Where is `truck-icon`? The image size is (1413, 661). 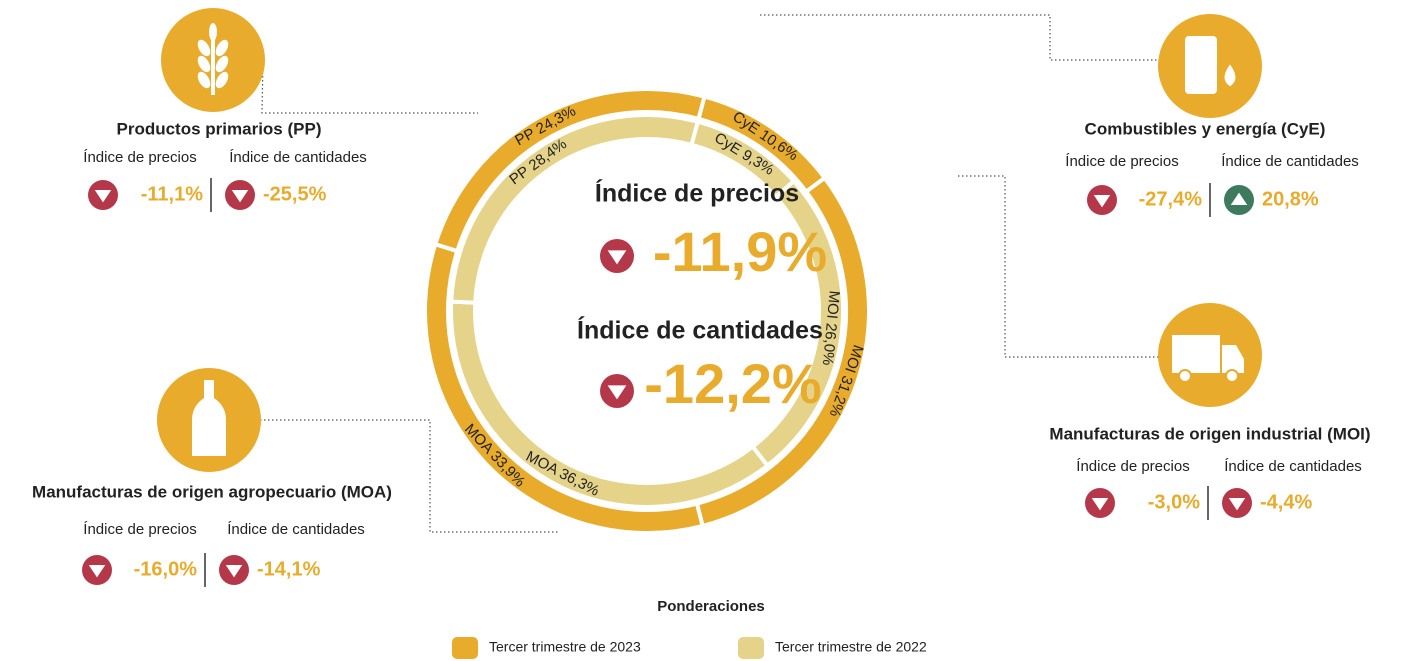 truck-icon is located at coordinates (1210, 355).